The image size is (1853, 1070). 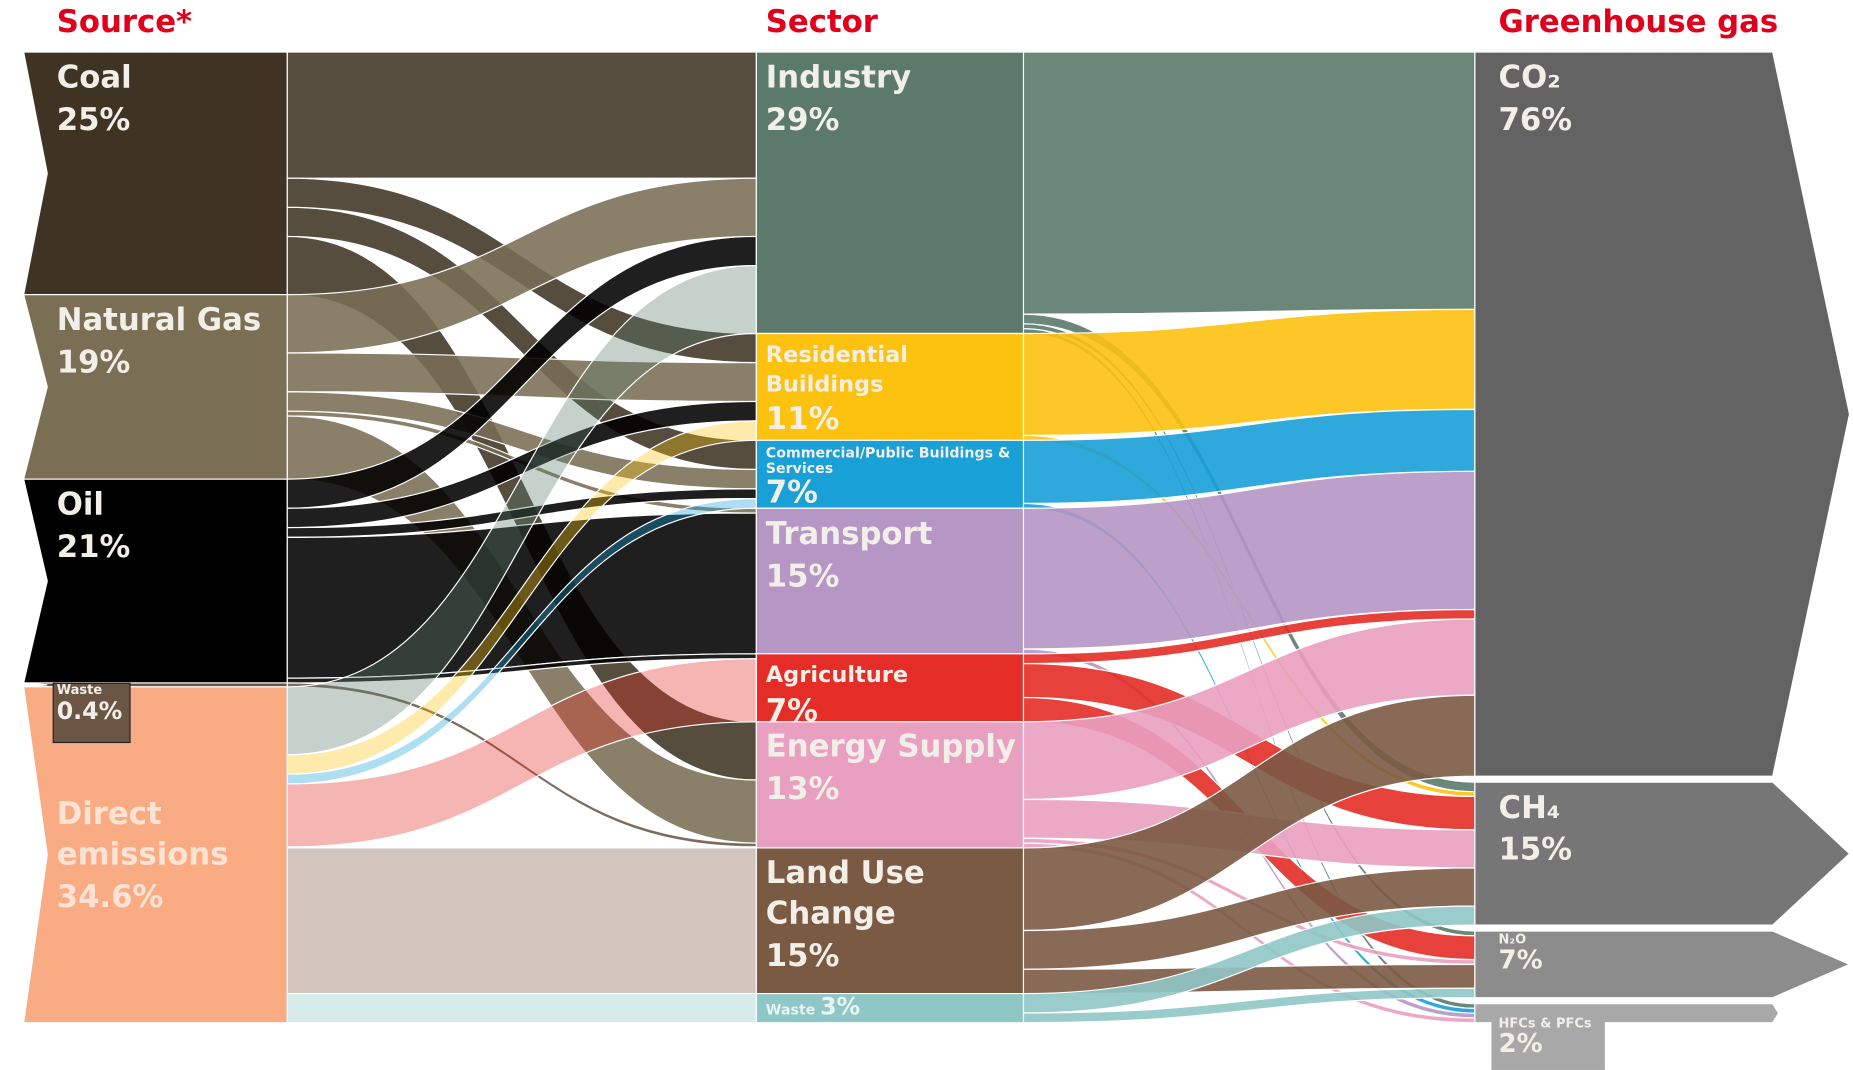 I want to click on value-label: 11%, so click(x=802, y=420).